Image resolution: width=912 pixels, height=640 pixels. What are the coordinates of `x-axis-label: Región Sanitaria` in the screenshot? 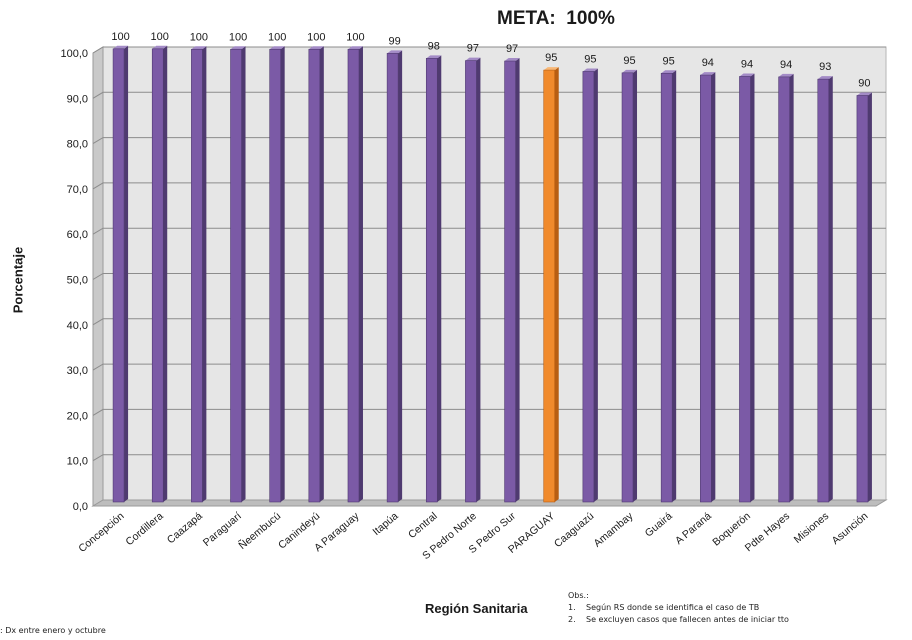 It's located at (476, 608).